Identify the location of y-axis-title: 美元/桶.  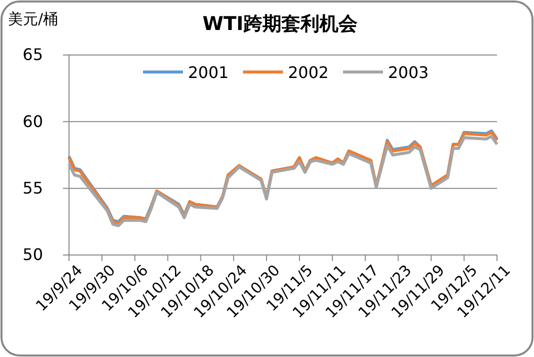
(33, 19).